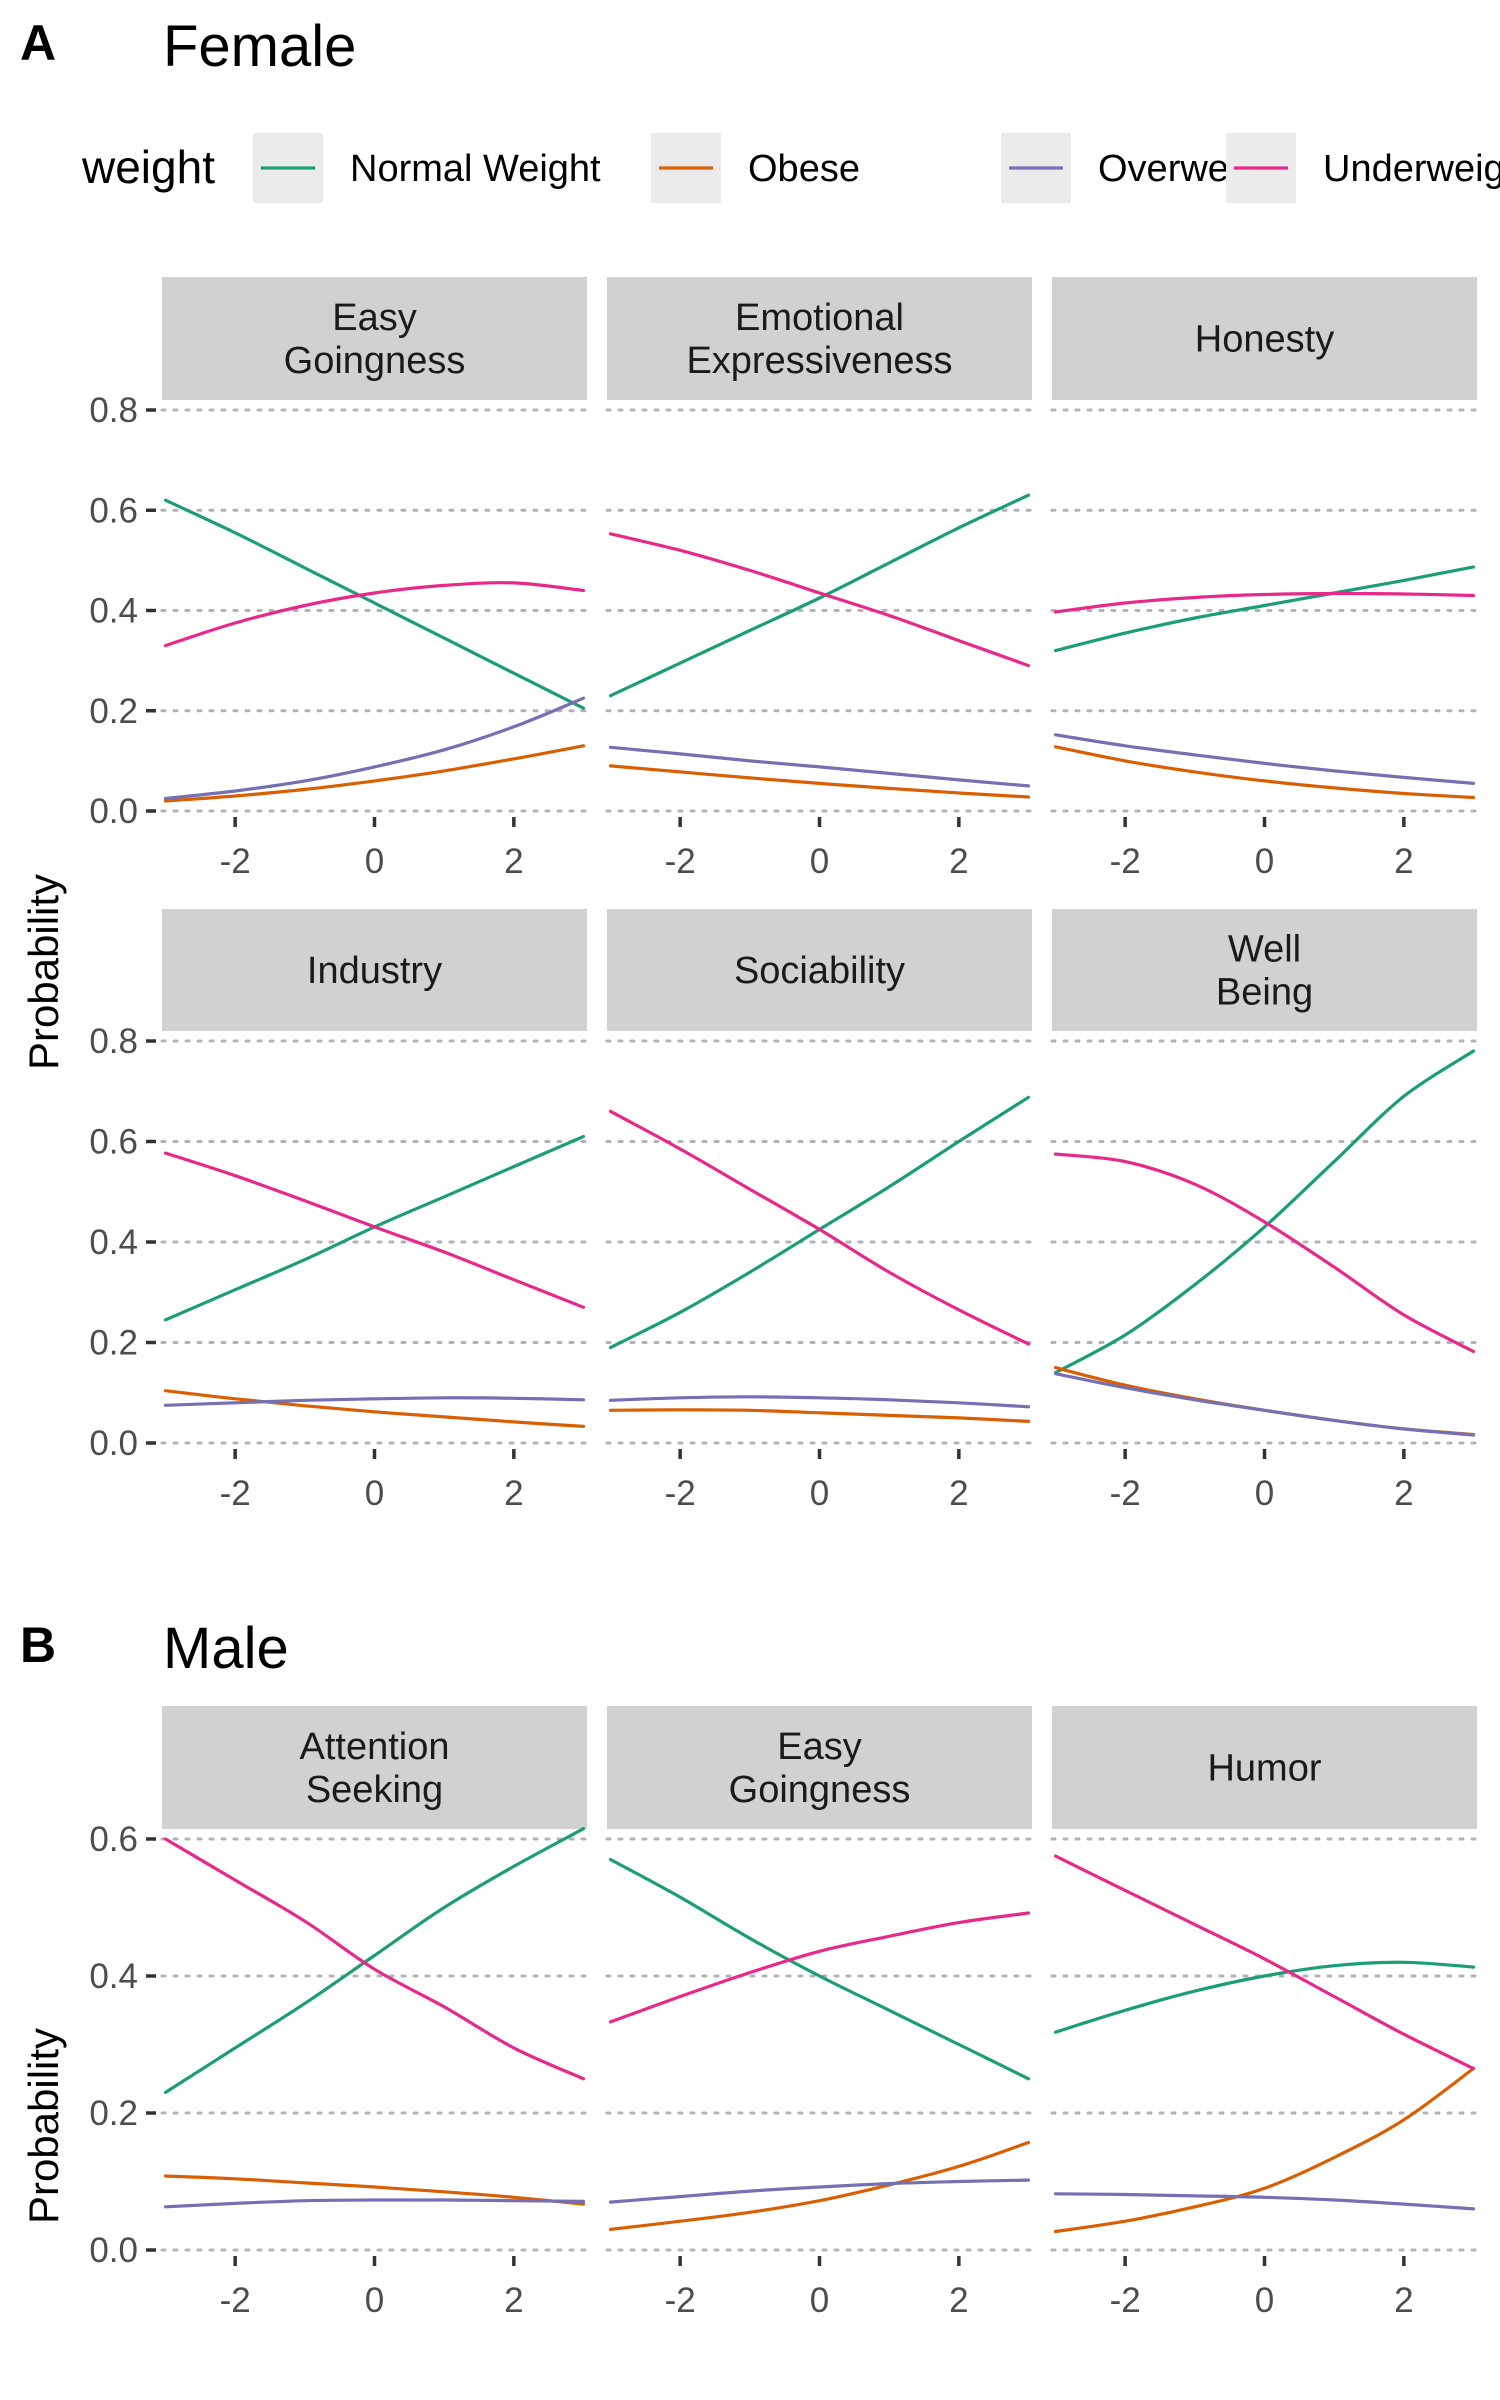  I want to click on facet-strip-label: Honesty, so click(1264, 340).